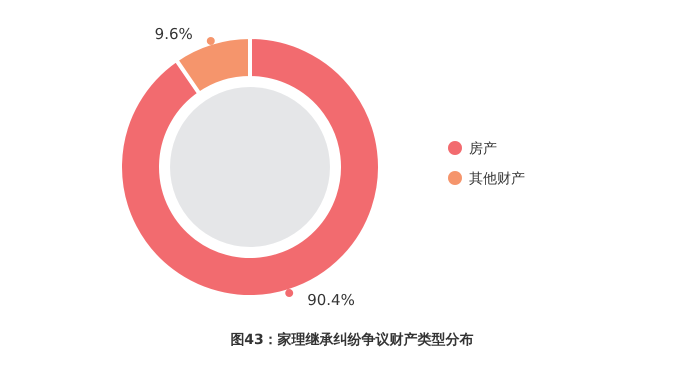 This screenshot has height=369, width=697. Describe the element at coordinates (497, 179) in the screenshot. I see `legend-label: 其他财产` at that location.